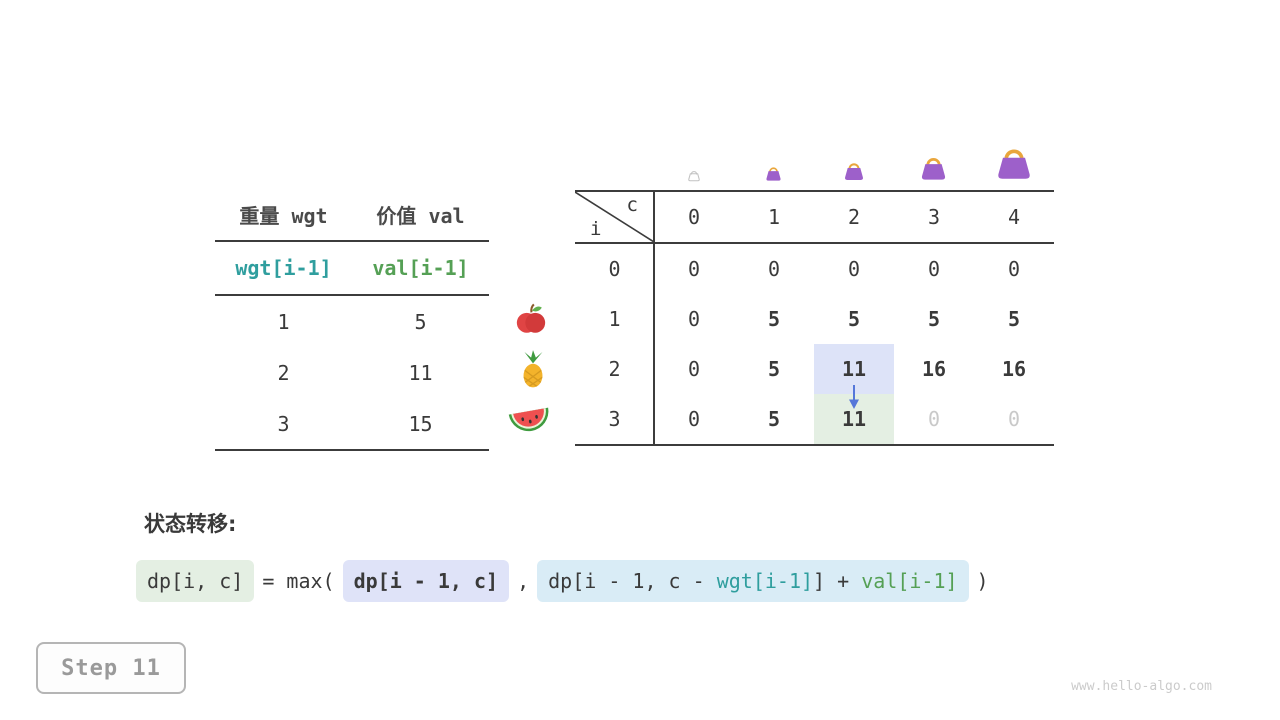 This screenshot has width=1280, height=720. What do you see at coordinates (283, 372) in the screenshot?
I see `item-2-weight: 2` at bounding box center [283, 372].